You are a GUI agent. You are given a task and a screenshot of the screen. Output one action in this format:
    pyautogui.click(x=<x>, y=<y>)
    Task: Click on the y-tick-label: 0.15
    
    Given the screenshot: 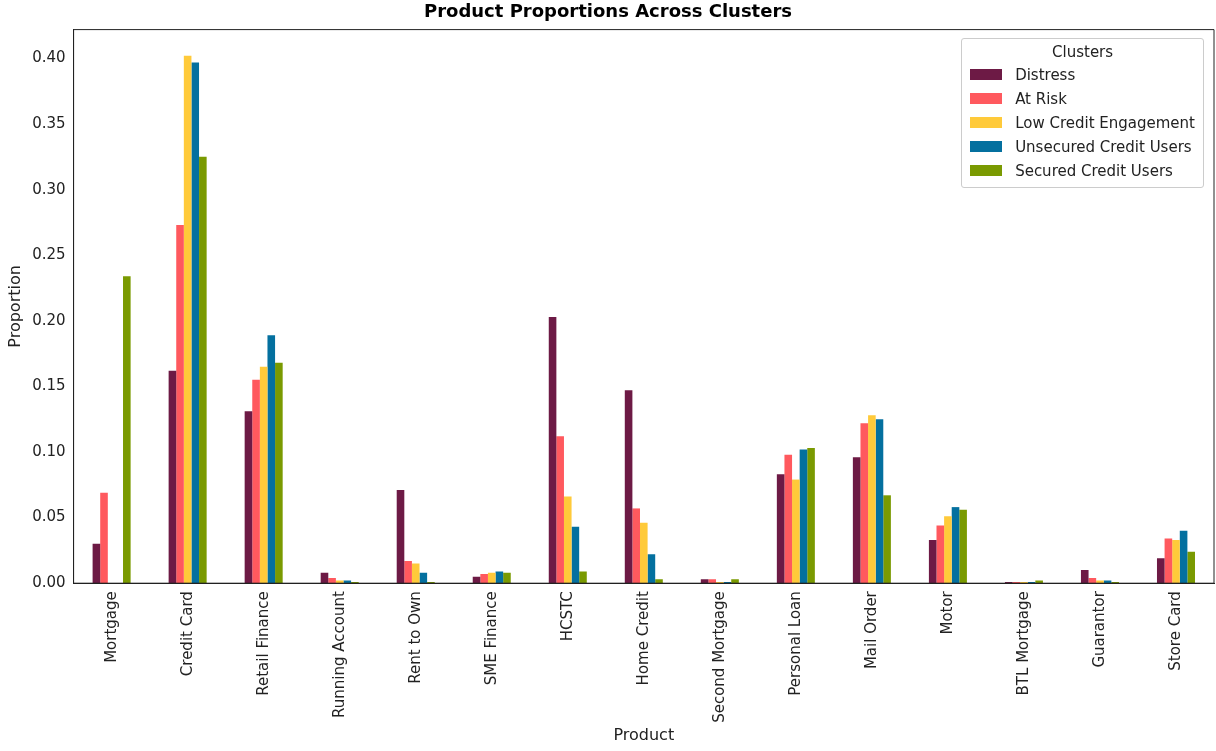 What is the action you would take?
    pyautogui.click(x=49, y=385)
    